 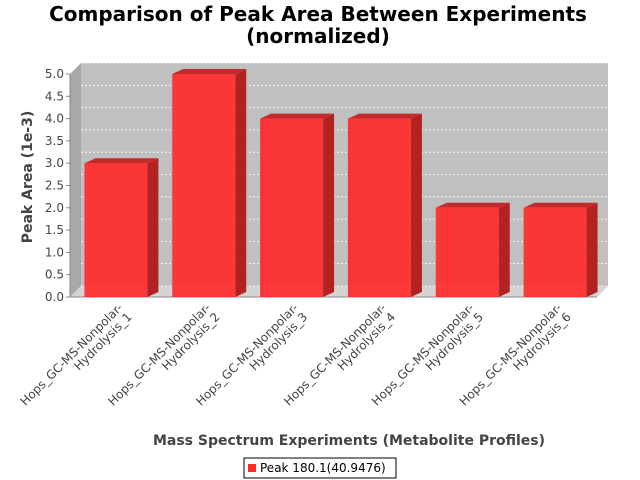 I want to click on y-tick-label: 0.0, so click(x=54, y=297).